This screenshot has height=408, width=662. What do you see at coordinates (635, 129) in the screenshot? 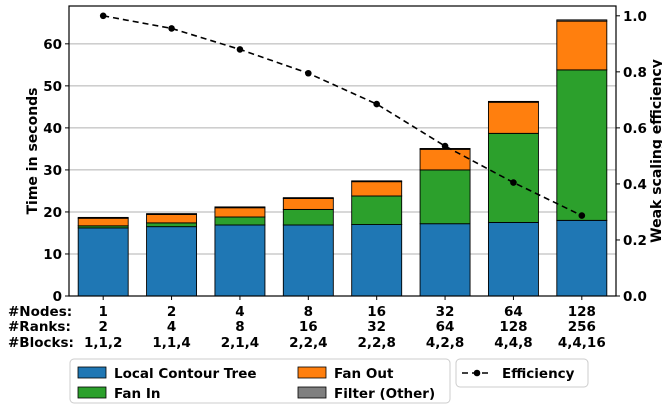
I see `y2-tick-label: 0.6` at bounding box center [635, 129].